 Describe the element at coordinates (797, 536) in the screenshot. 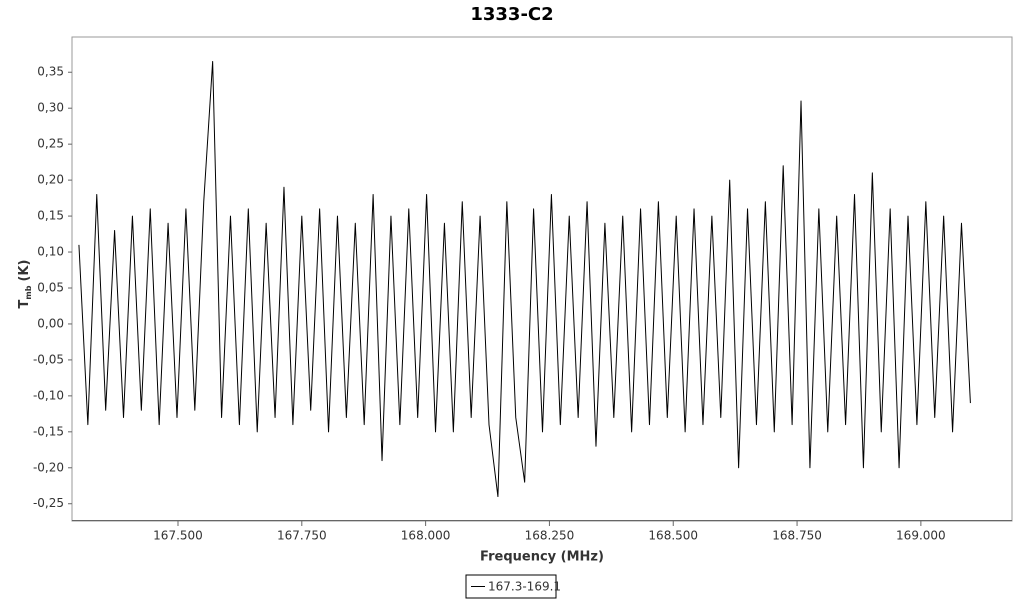

I see `x-tick-label: 168.750` at that location.